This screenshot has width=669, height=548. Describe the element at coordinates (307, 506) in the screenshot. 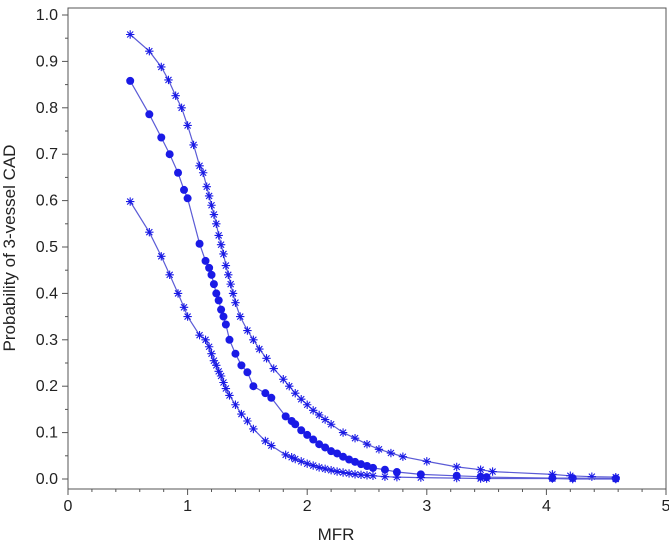

I see `x-tick-label: 2` at that location.